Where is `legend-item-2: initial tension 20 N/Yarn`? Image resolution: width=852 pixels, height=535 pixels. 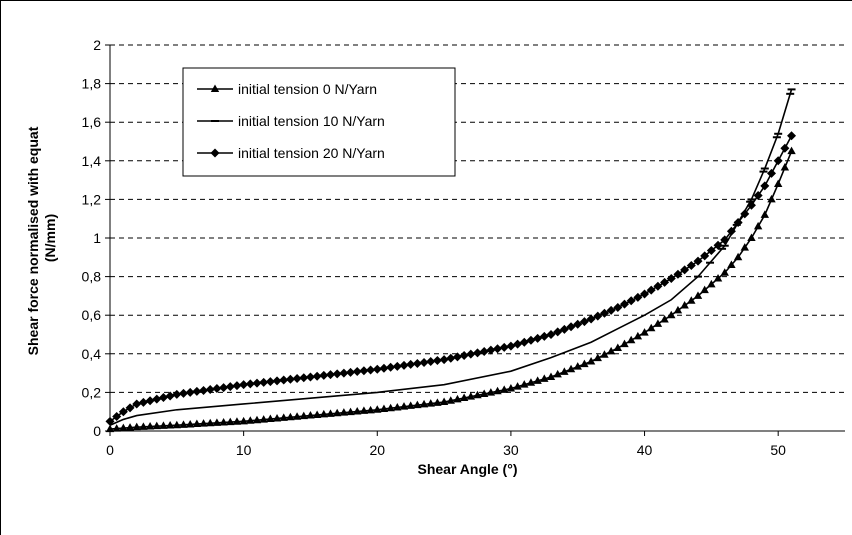 legend-item-2: initial tension 20 N/Yarn is located at coordinates (291, 153).